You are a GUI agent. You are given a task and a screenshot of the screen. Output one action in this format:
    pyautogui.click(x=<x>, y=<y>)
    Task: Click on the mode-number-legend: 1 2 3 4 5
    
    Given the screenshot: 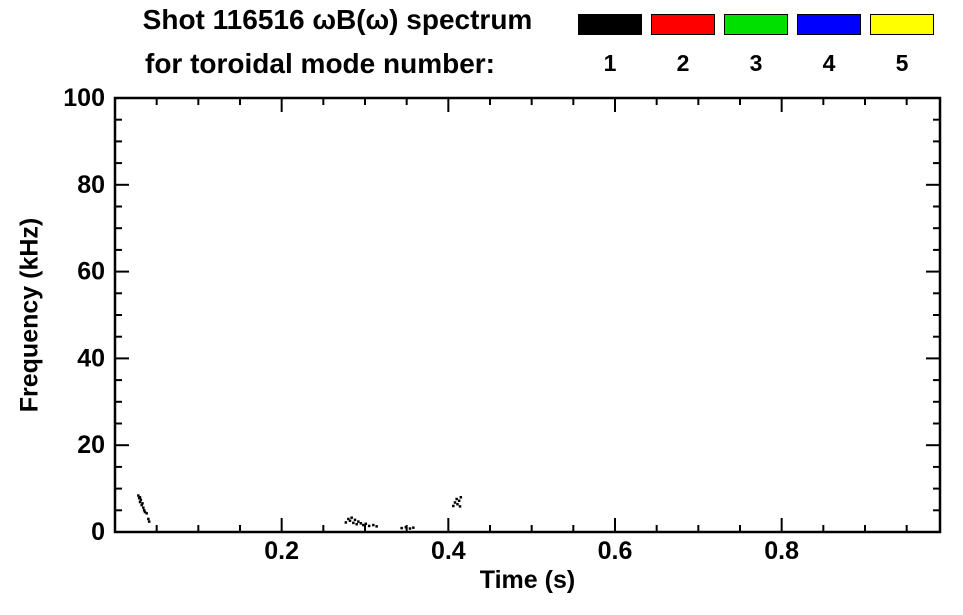 What is the action you would take?
    pyautogui.click(x=756, y=45)
    